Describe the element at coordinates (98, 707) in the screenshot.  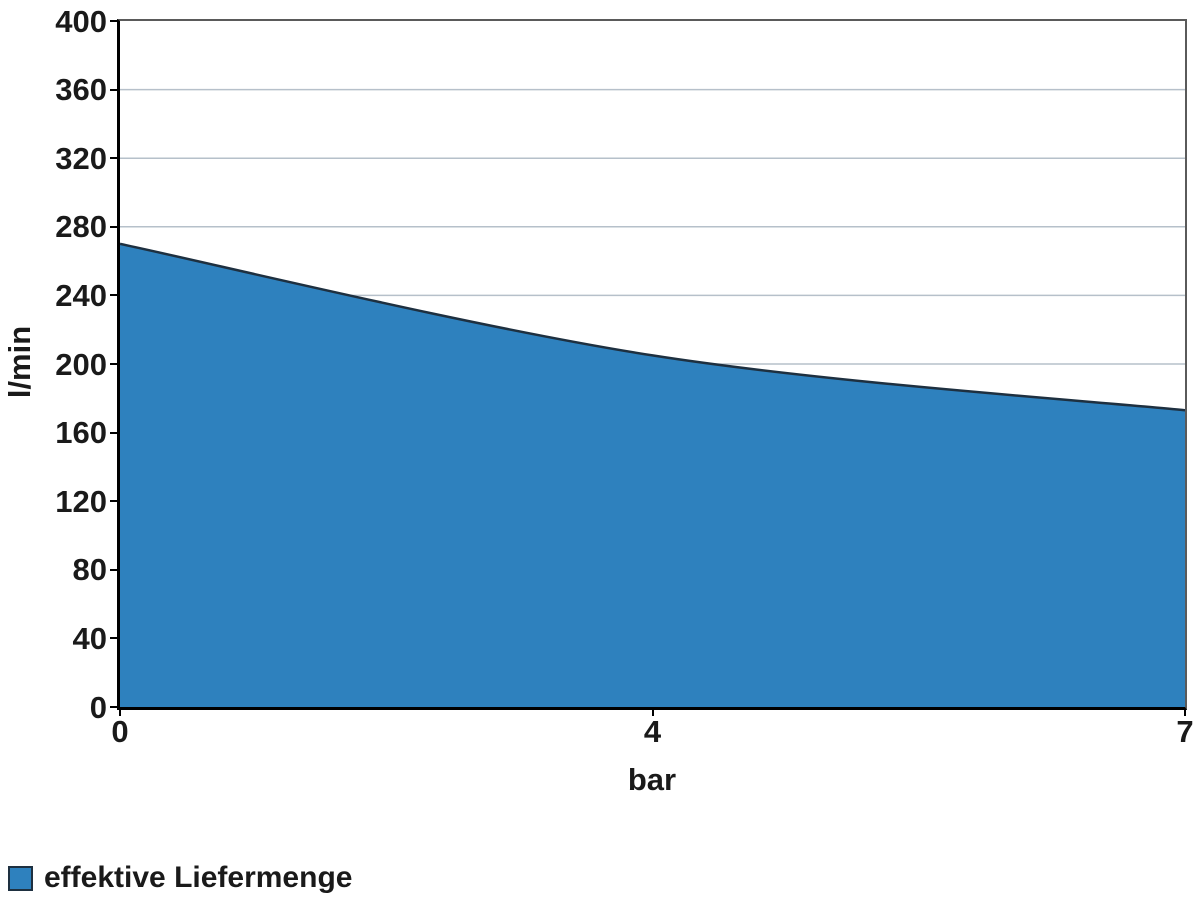
I see `y-tick-label-0: 0` at that location.